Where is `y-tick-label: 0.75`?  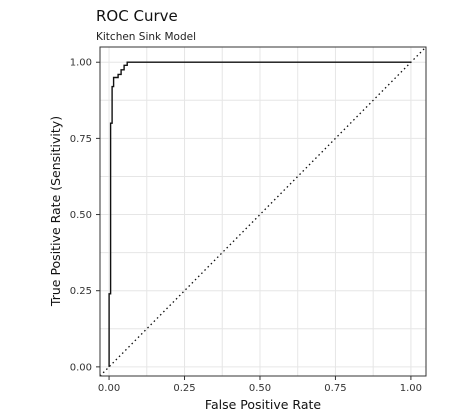
y-tick-label: 0.75 is located at coordinates (81, 139).